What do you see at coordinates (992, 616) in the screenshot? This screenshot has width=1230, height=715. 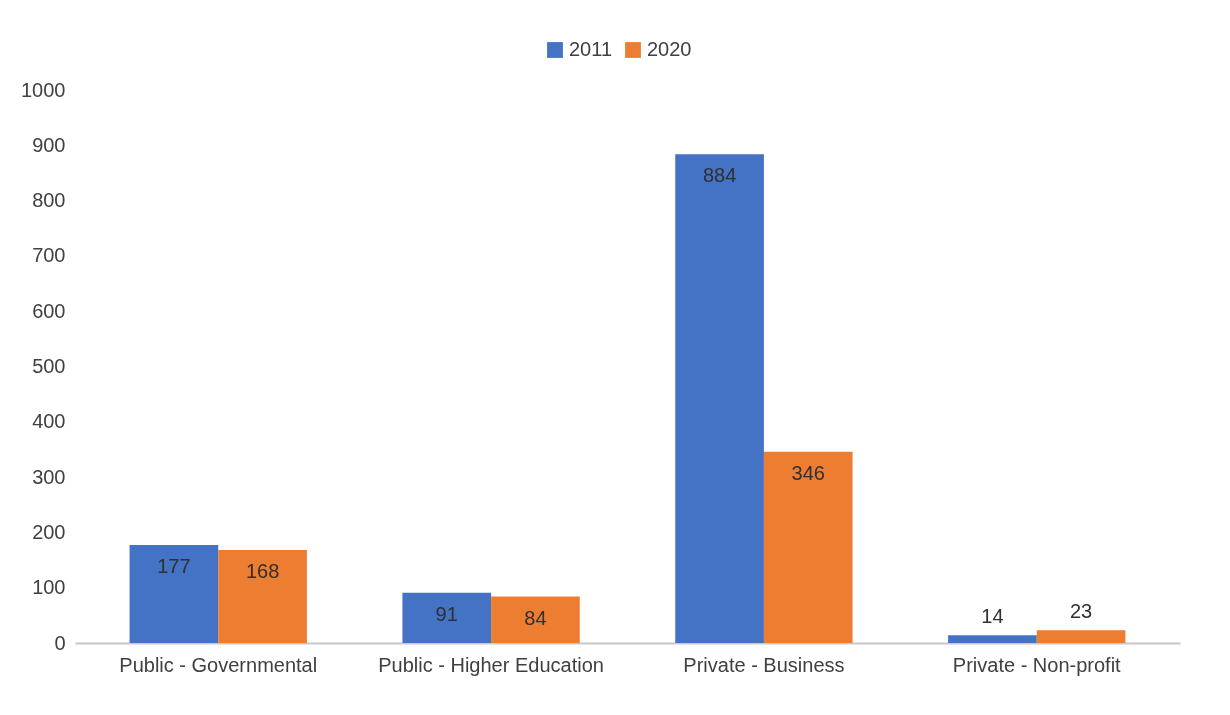 I see `data-label: 14` at bounding box center [992, 616].